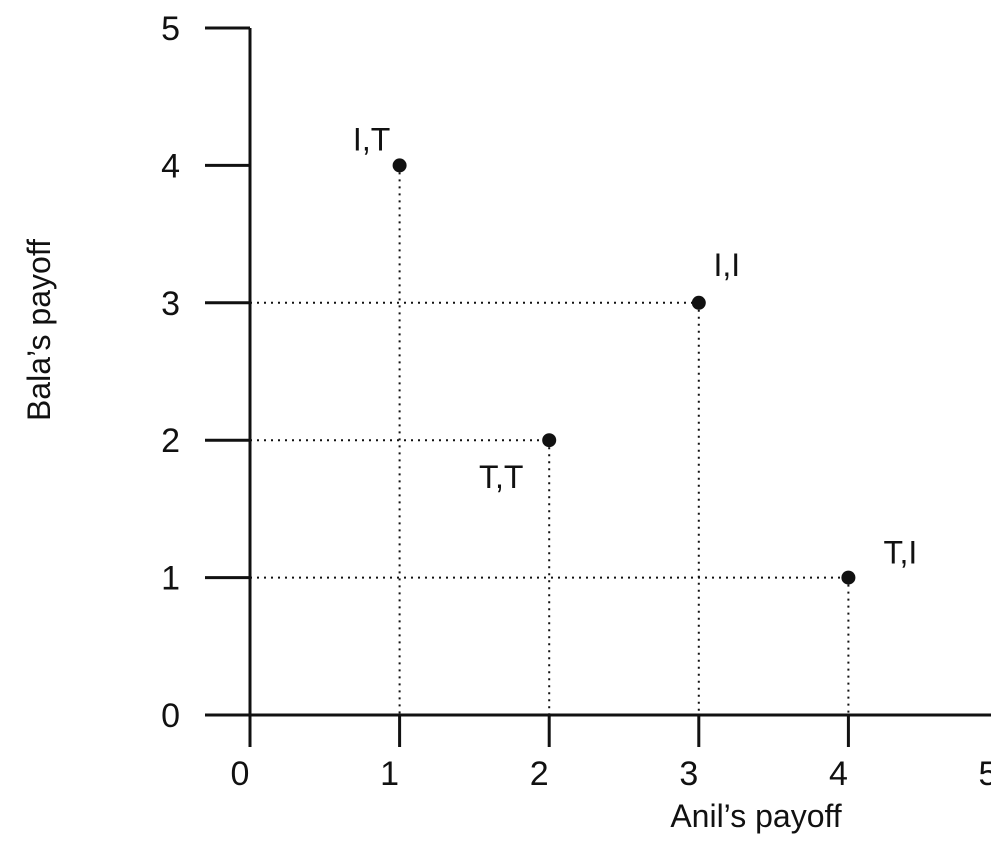 The height and width of the screenshot is (866, 991). Describe the element at coordinates (755, 816) in the screenshot. I see `x-axis-label: Anil’s payoff` at that location.